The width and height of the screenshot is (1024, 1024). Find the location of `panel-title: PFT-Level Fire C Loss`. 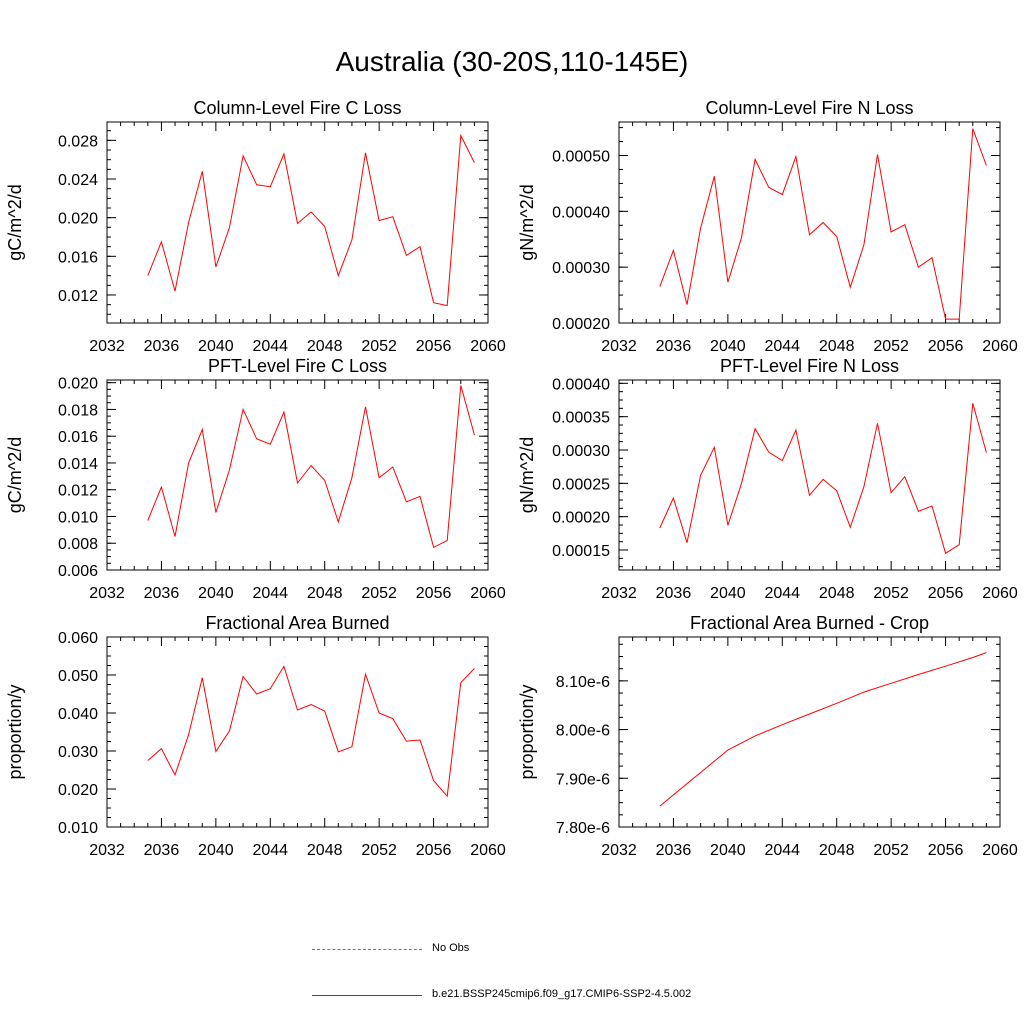

panel-title: PFT-Level Fire C Loss is located at coordinates (297, 366).